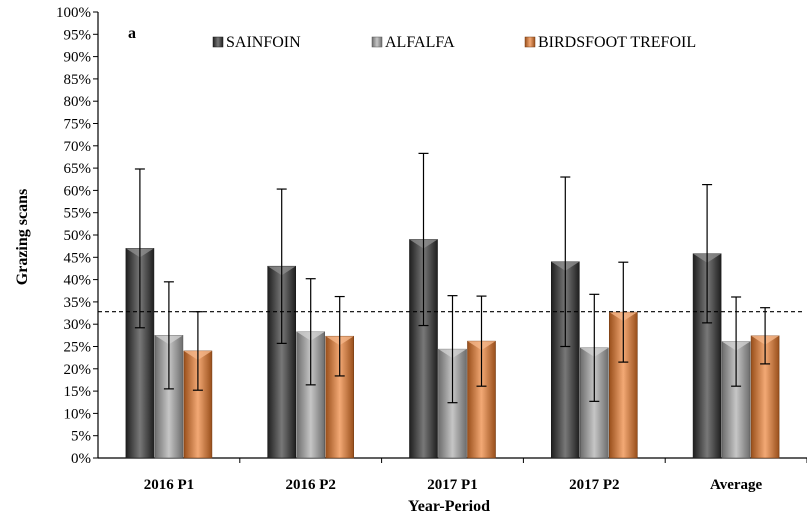 The width and height of the screenshot is (807, 517). Describe the element at coordinates (78, 281) in the screenshot. I see `y-tick-label: 40%` at that location.